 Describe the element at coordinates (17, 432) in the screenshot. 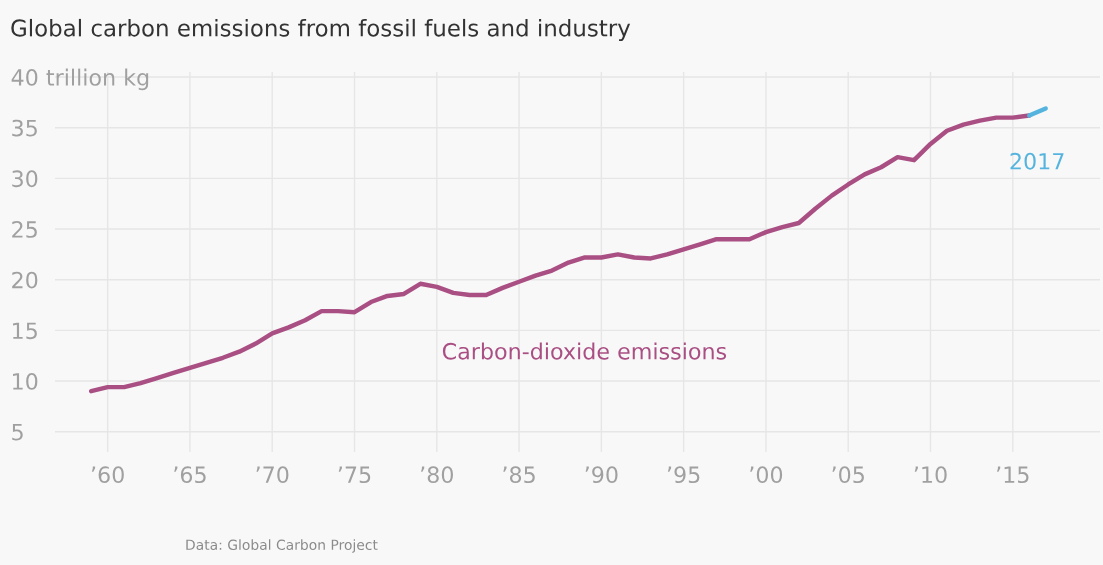

I see `y-tick-label: 5` at that location.